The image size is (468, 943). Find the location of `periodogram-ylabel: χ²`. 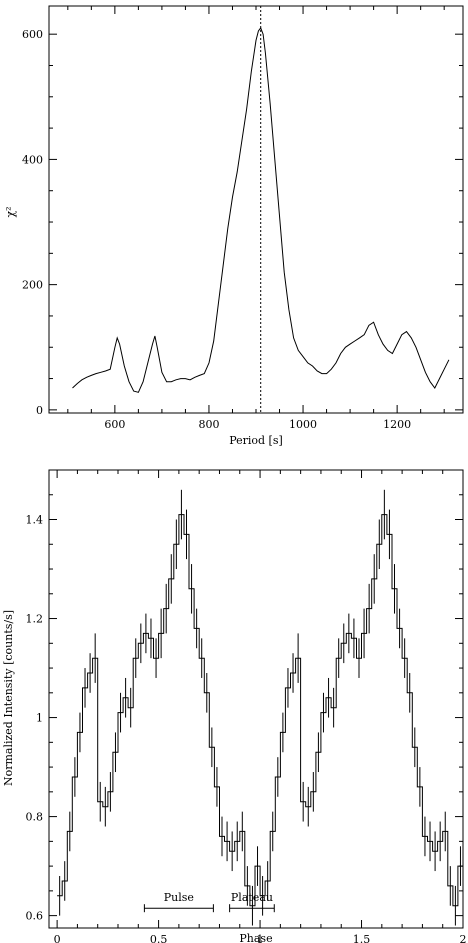

periodogram-ylabel: χ² is located at coordinates (10, 211).